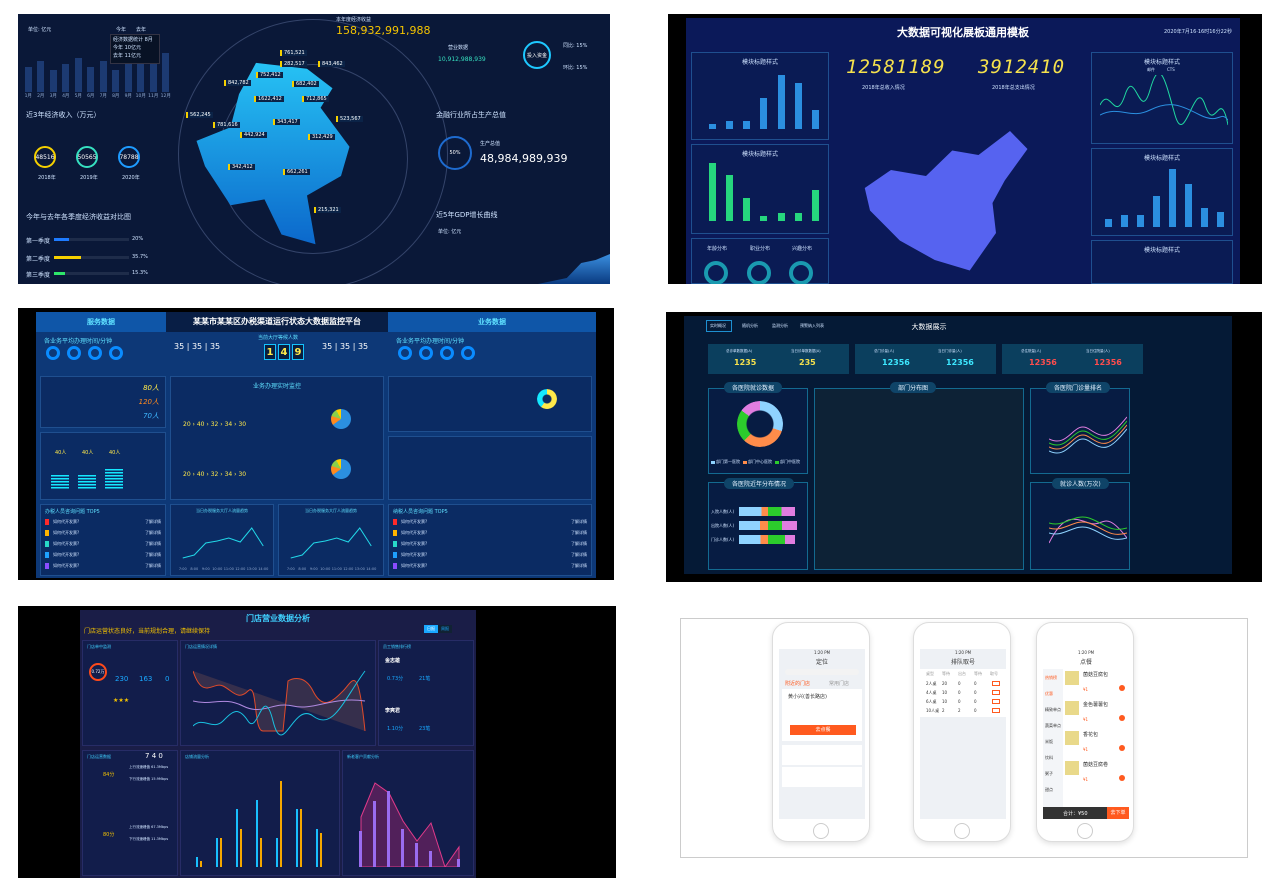 This screenshot has height=891, width=1282. What do you see at coordinates (187, 474) in the screenshot?
I see `queue-num: 20` at bounding box center [187, 474].